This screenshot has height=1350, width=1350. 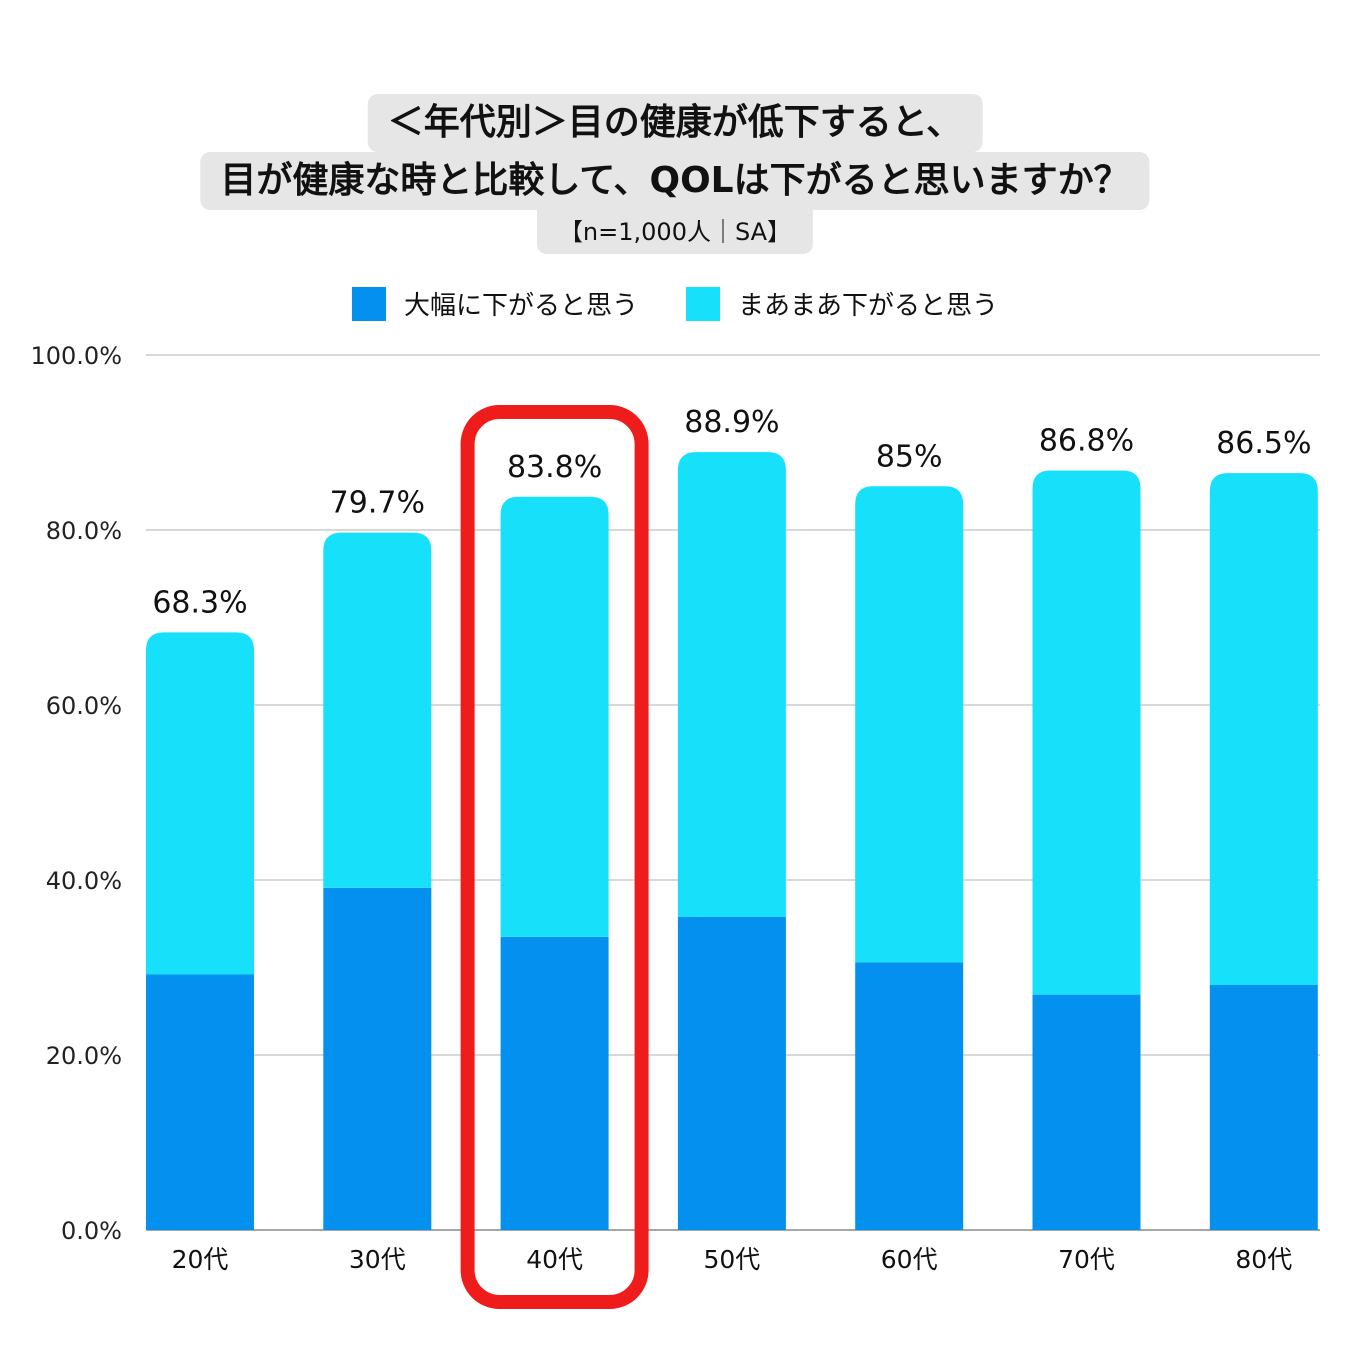 What do you see at coordinates (520, 306) in the screenshot?
I see `legend-label-series-1: 大幅に下がると思う` at bounding box center [520, 306].